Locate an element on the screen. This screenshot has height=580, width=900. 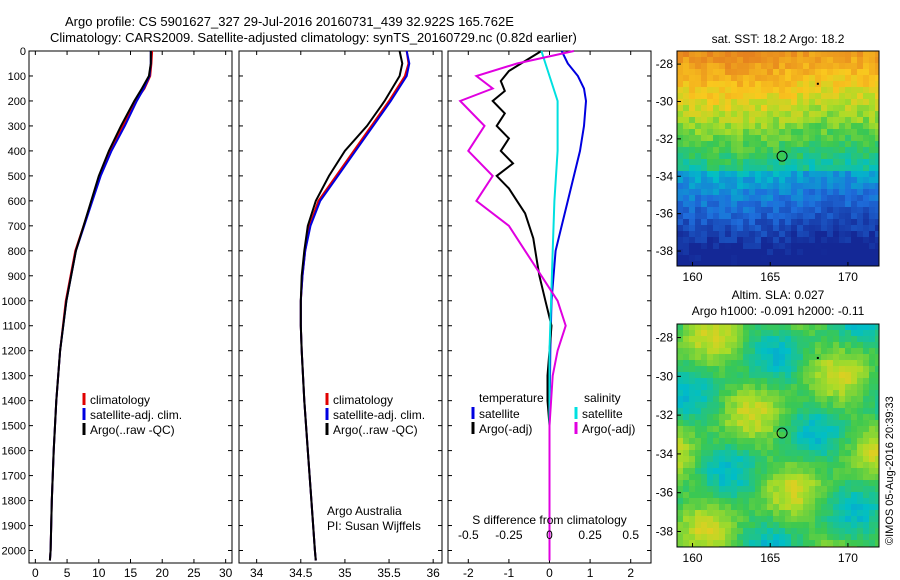
y-tick-label: 1700 is located at coordinates (14, 477).